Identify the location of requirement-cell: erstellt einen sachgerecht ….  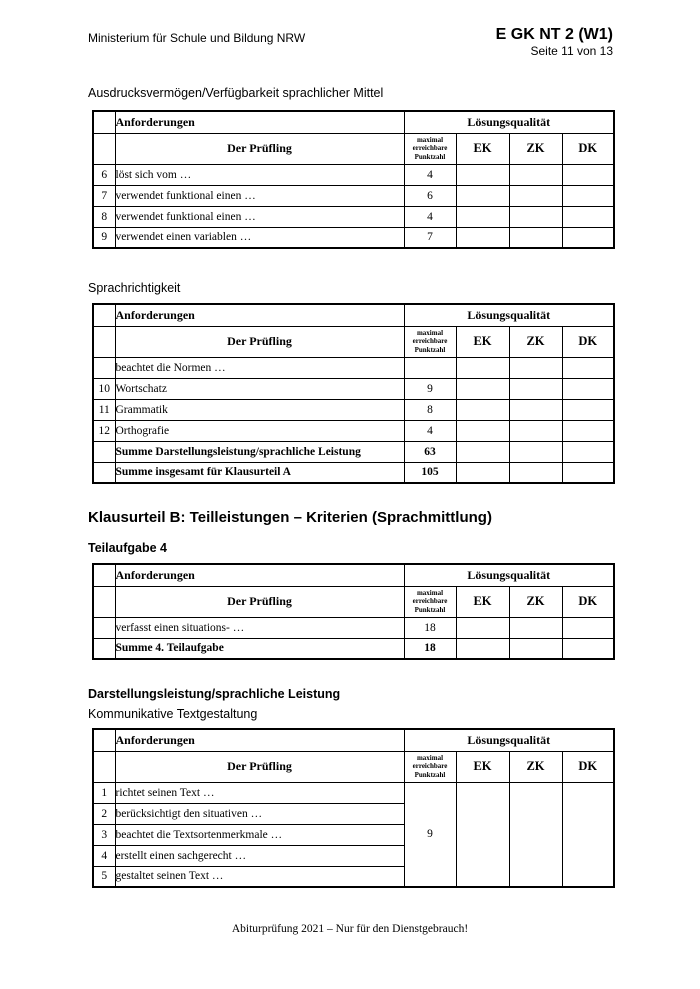
(259, 855).